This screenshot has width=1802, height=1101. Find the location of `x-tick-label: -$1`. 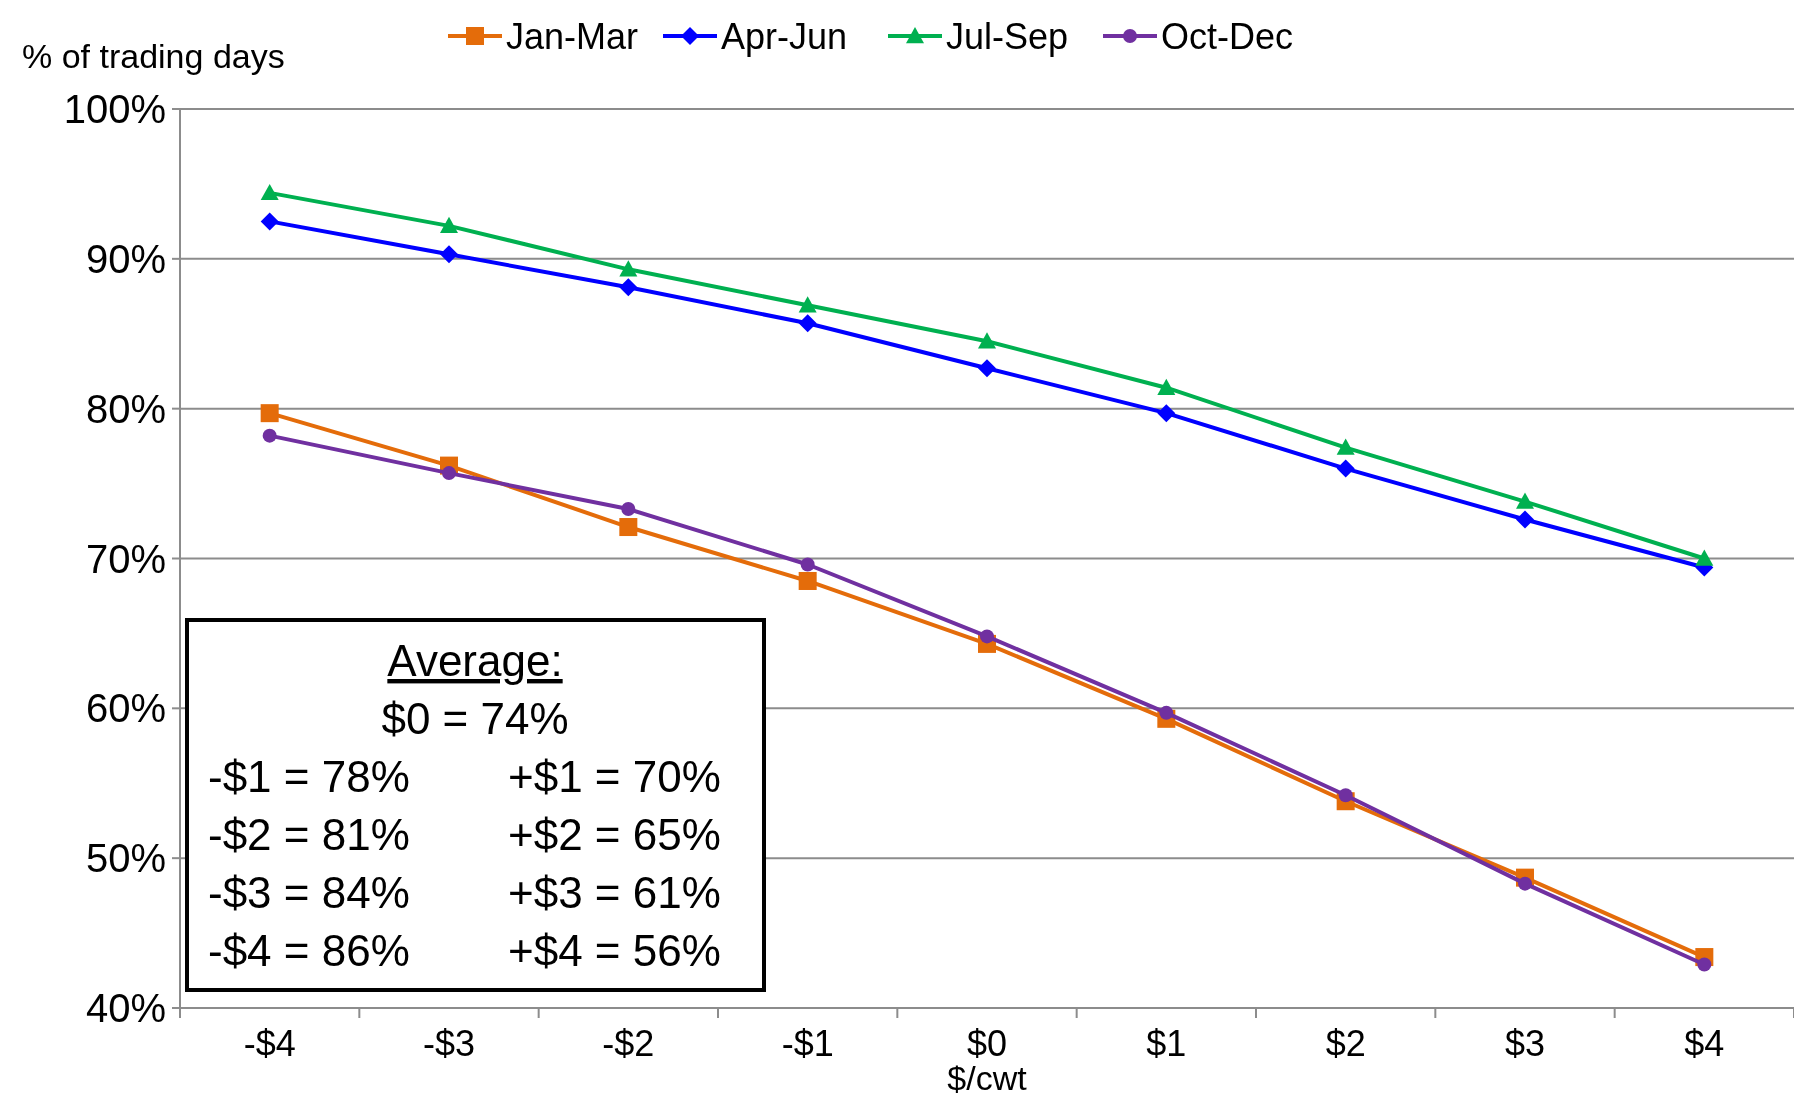

x-tick-label: -$1 is located at coordinates (807, 1043).